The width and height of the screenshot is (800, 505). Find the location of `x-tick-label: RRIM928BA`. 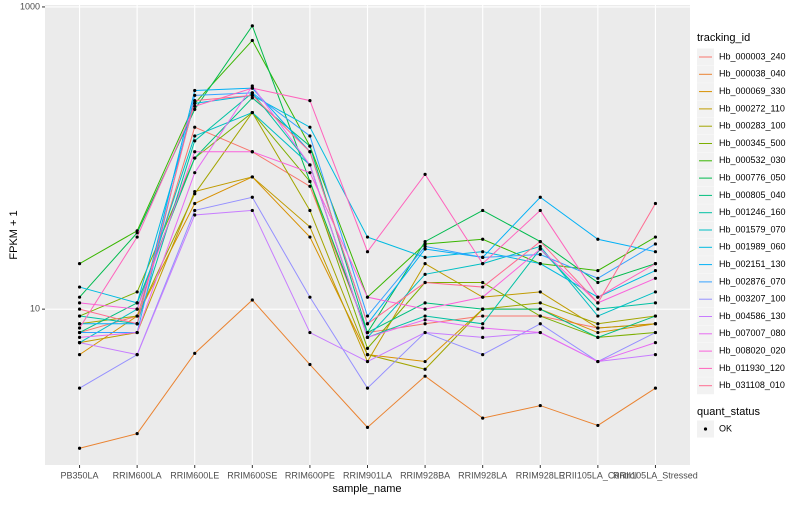

x-tick-label: RRIM928BA is located at coordinates (425, 475).